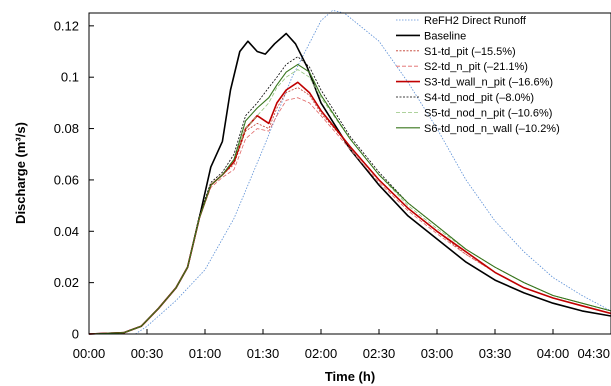  What do you see at coordinates (479, 98) in the screenshot?
I see `legend-label-6: S4-td_nod_pit (–8.0%)` at bounding box center [479, 98].